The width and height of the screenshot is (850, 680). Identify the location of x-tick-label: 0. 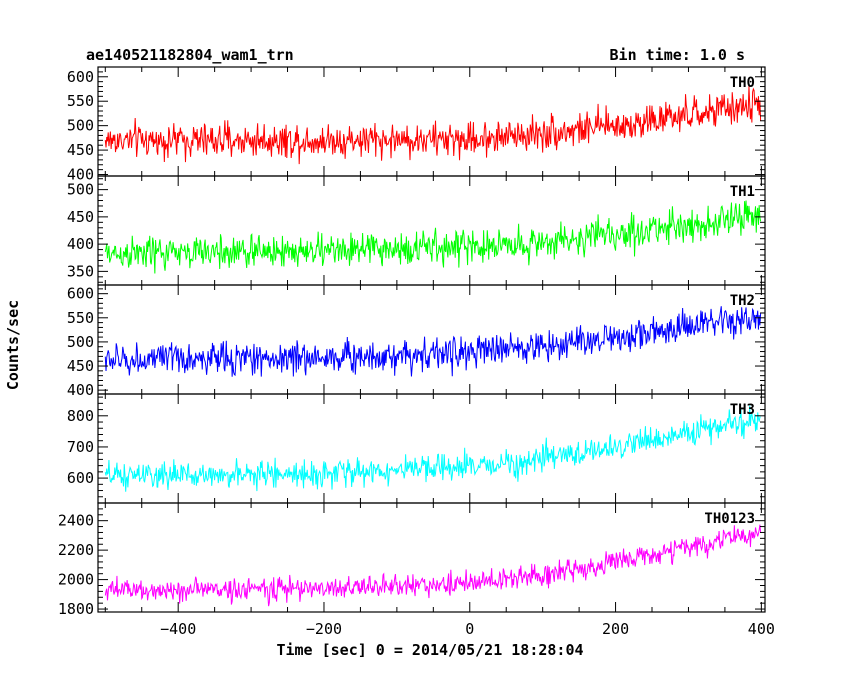
(469, 629).